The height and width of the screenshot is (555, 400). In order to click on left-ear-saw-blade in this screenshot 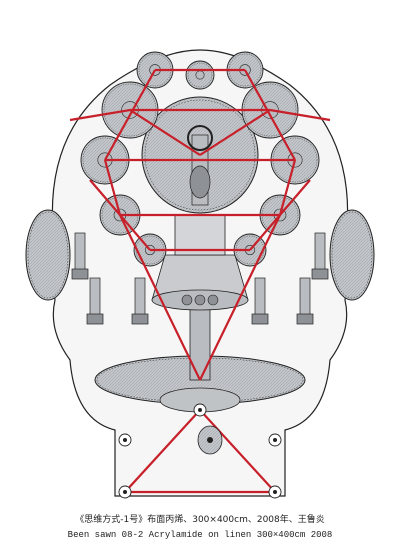, I will do `click(48, 255)`.